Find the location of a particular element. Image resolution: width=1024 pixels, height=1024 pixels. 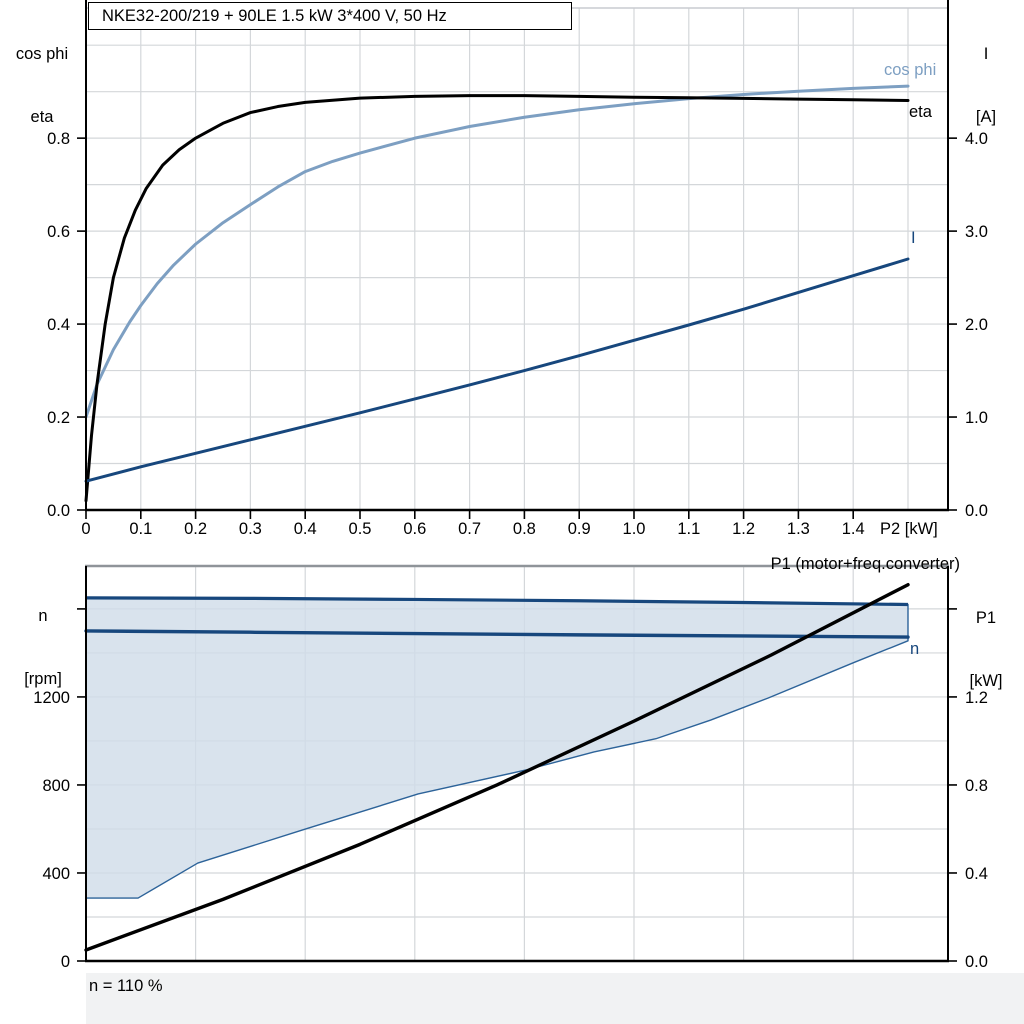

x-tick-label: 1.3 is located at coordinates (798, 529).